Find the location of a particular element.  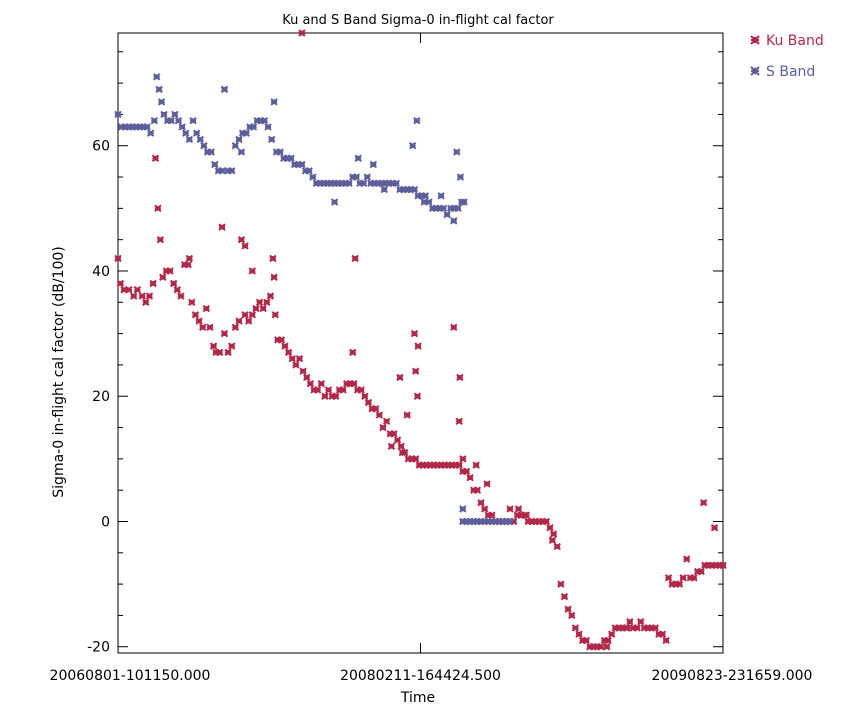

x-tick-label: 20060801-101150.000 is located at coordinates (130, 676).